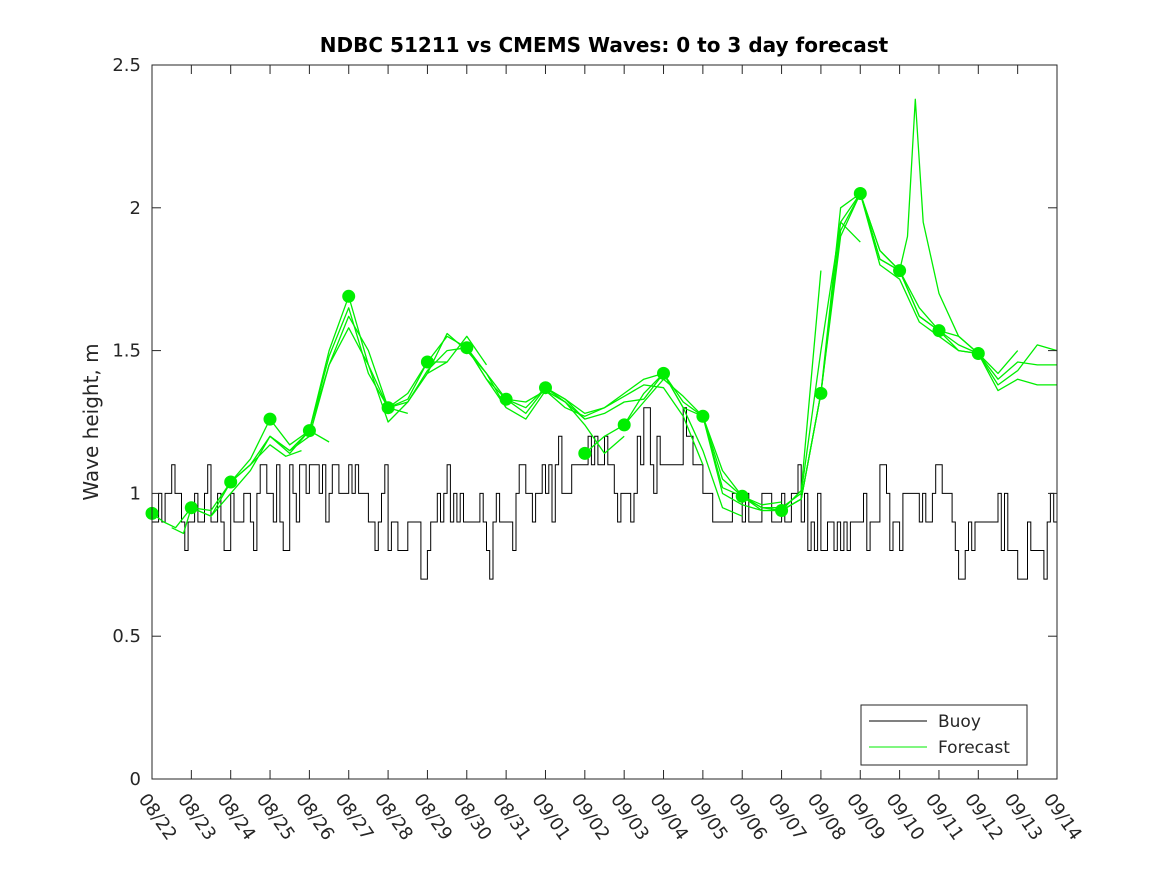 Image resolution: width=1167 pixels, height=880 pixels. Describe the element at coordinates (126, 636) in the screenshot. I see `y-tick-label: 0.5` at that location.